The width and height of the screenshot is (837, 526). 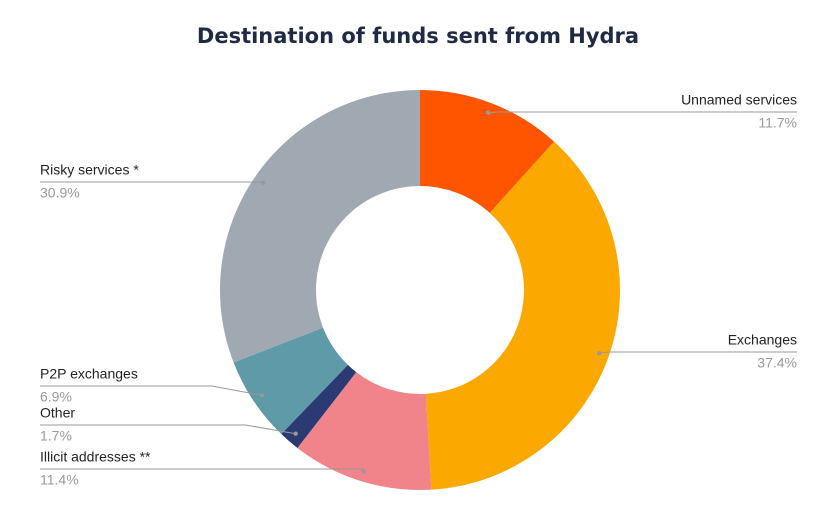 What do you see at coordinates (57, 413) in the screenshot?
I see `label-name: Other` at bounding box center [57, 413].